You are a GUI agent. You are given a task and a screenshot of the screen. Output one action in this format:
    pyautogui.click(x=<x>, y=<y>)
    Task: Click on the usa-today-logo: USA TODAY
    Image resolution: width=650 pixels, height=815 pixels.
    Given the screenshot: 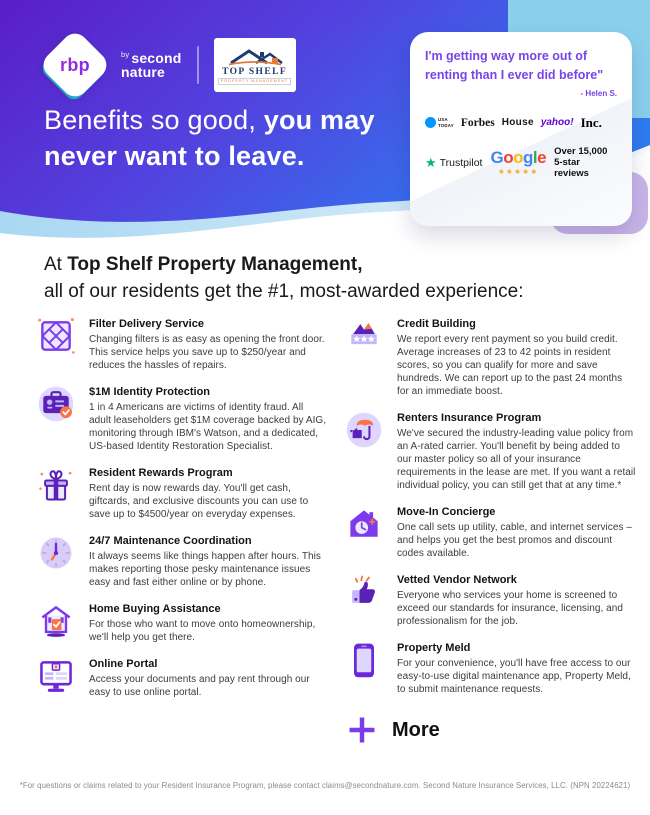 What is the action you would take?
    pyautogui.click(x=439, y=122)
    